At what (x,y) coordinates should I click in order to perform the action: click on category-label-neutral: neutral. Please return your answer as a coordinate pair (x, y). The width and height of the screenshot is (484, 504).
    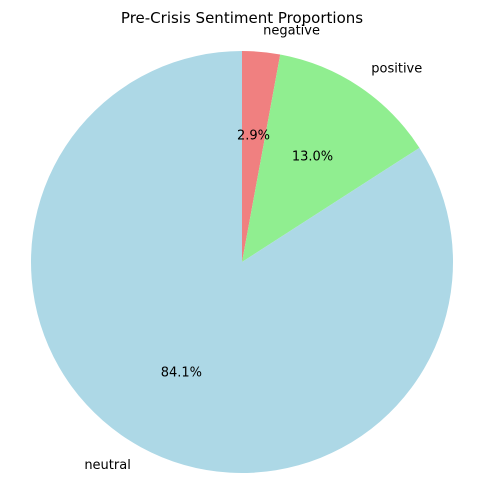
    Looking at the image, I should click on (107, 465).